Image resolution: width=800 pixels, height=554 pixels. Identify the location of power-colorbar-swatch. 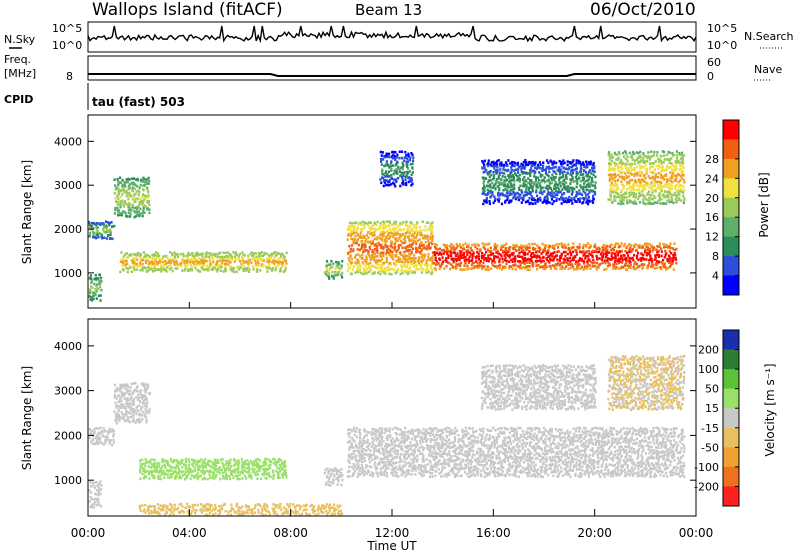
(731, 227).